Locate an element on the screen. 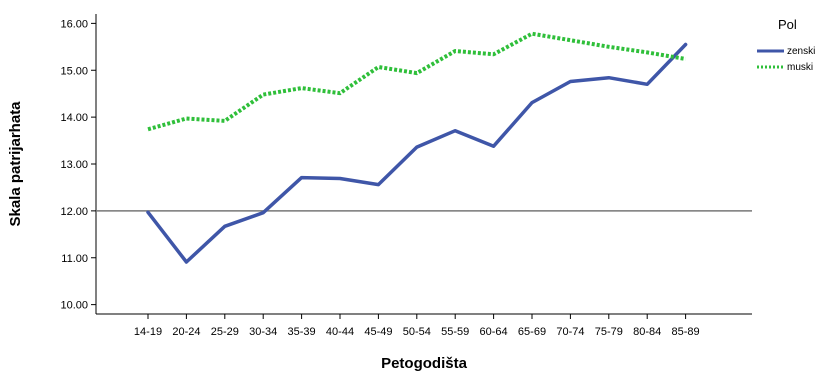 The width and height of the screenshot is (828, 375). y-ticks: 10.00 11.00 12.00 13.00 14.00 15.00 16.00 is located at coordinates (78, 165).